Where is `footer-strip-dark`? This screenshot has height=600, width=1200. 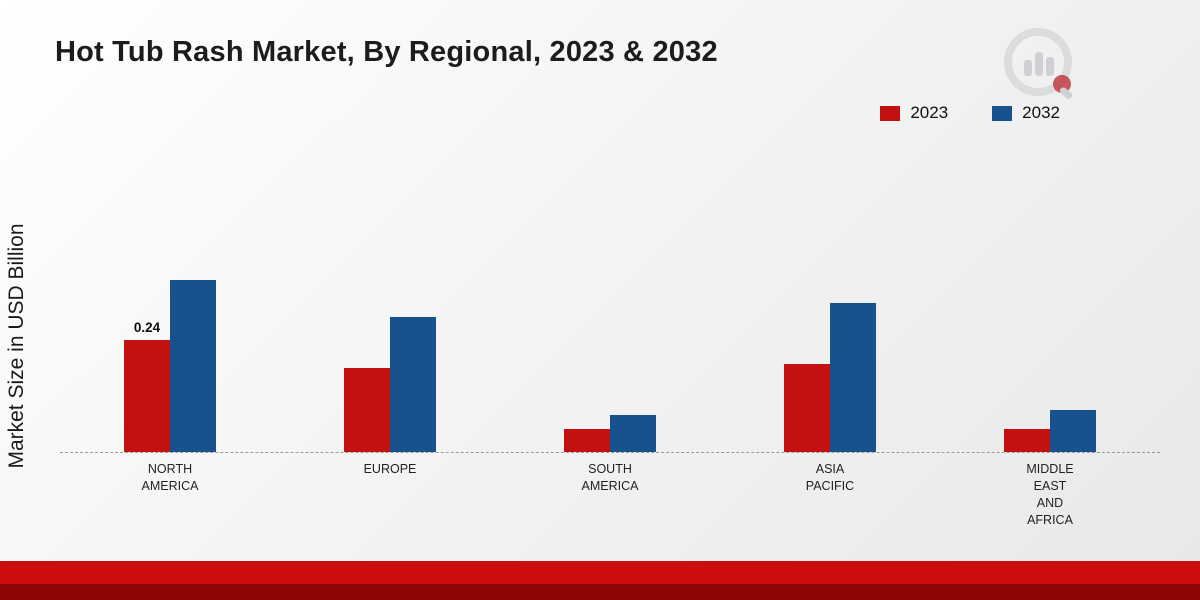 footer-strip-dark is located at coordinates (600, 592).